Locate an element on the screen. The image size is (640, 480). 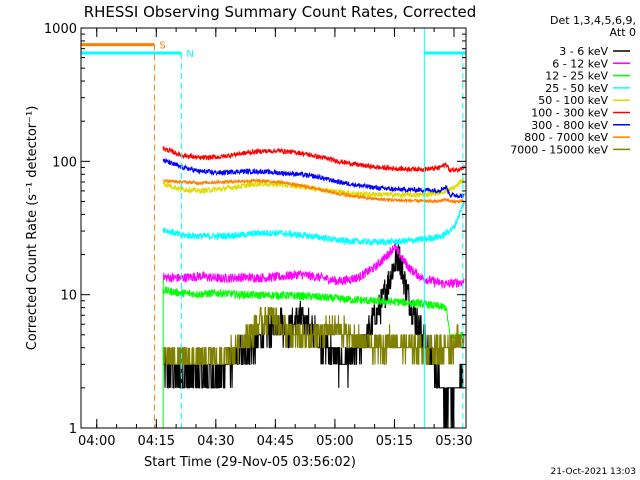
series-line-6-12-kev is located at coordinates (313, 266).